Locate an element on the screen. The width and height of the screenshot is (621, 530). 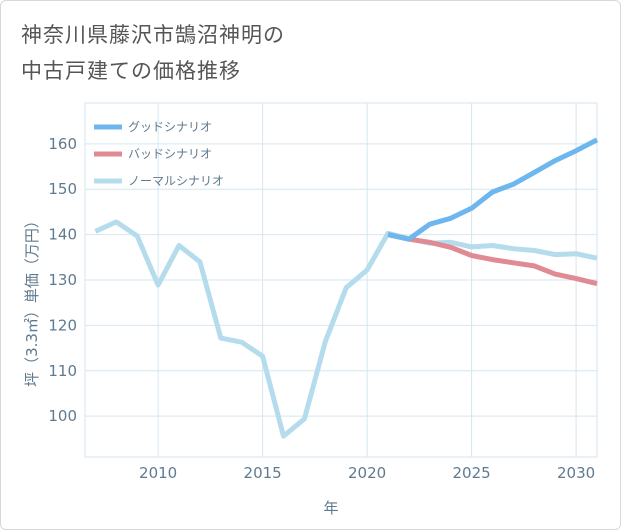
x-tick-label: 2020 is located at coordinates (367, 473).